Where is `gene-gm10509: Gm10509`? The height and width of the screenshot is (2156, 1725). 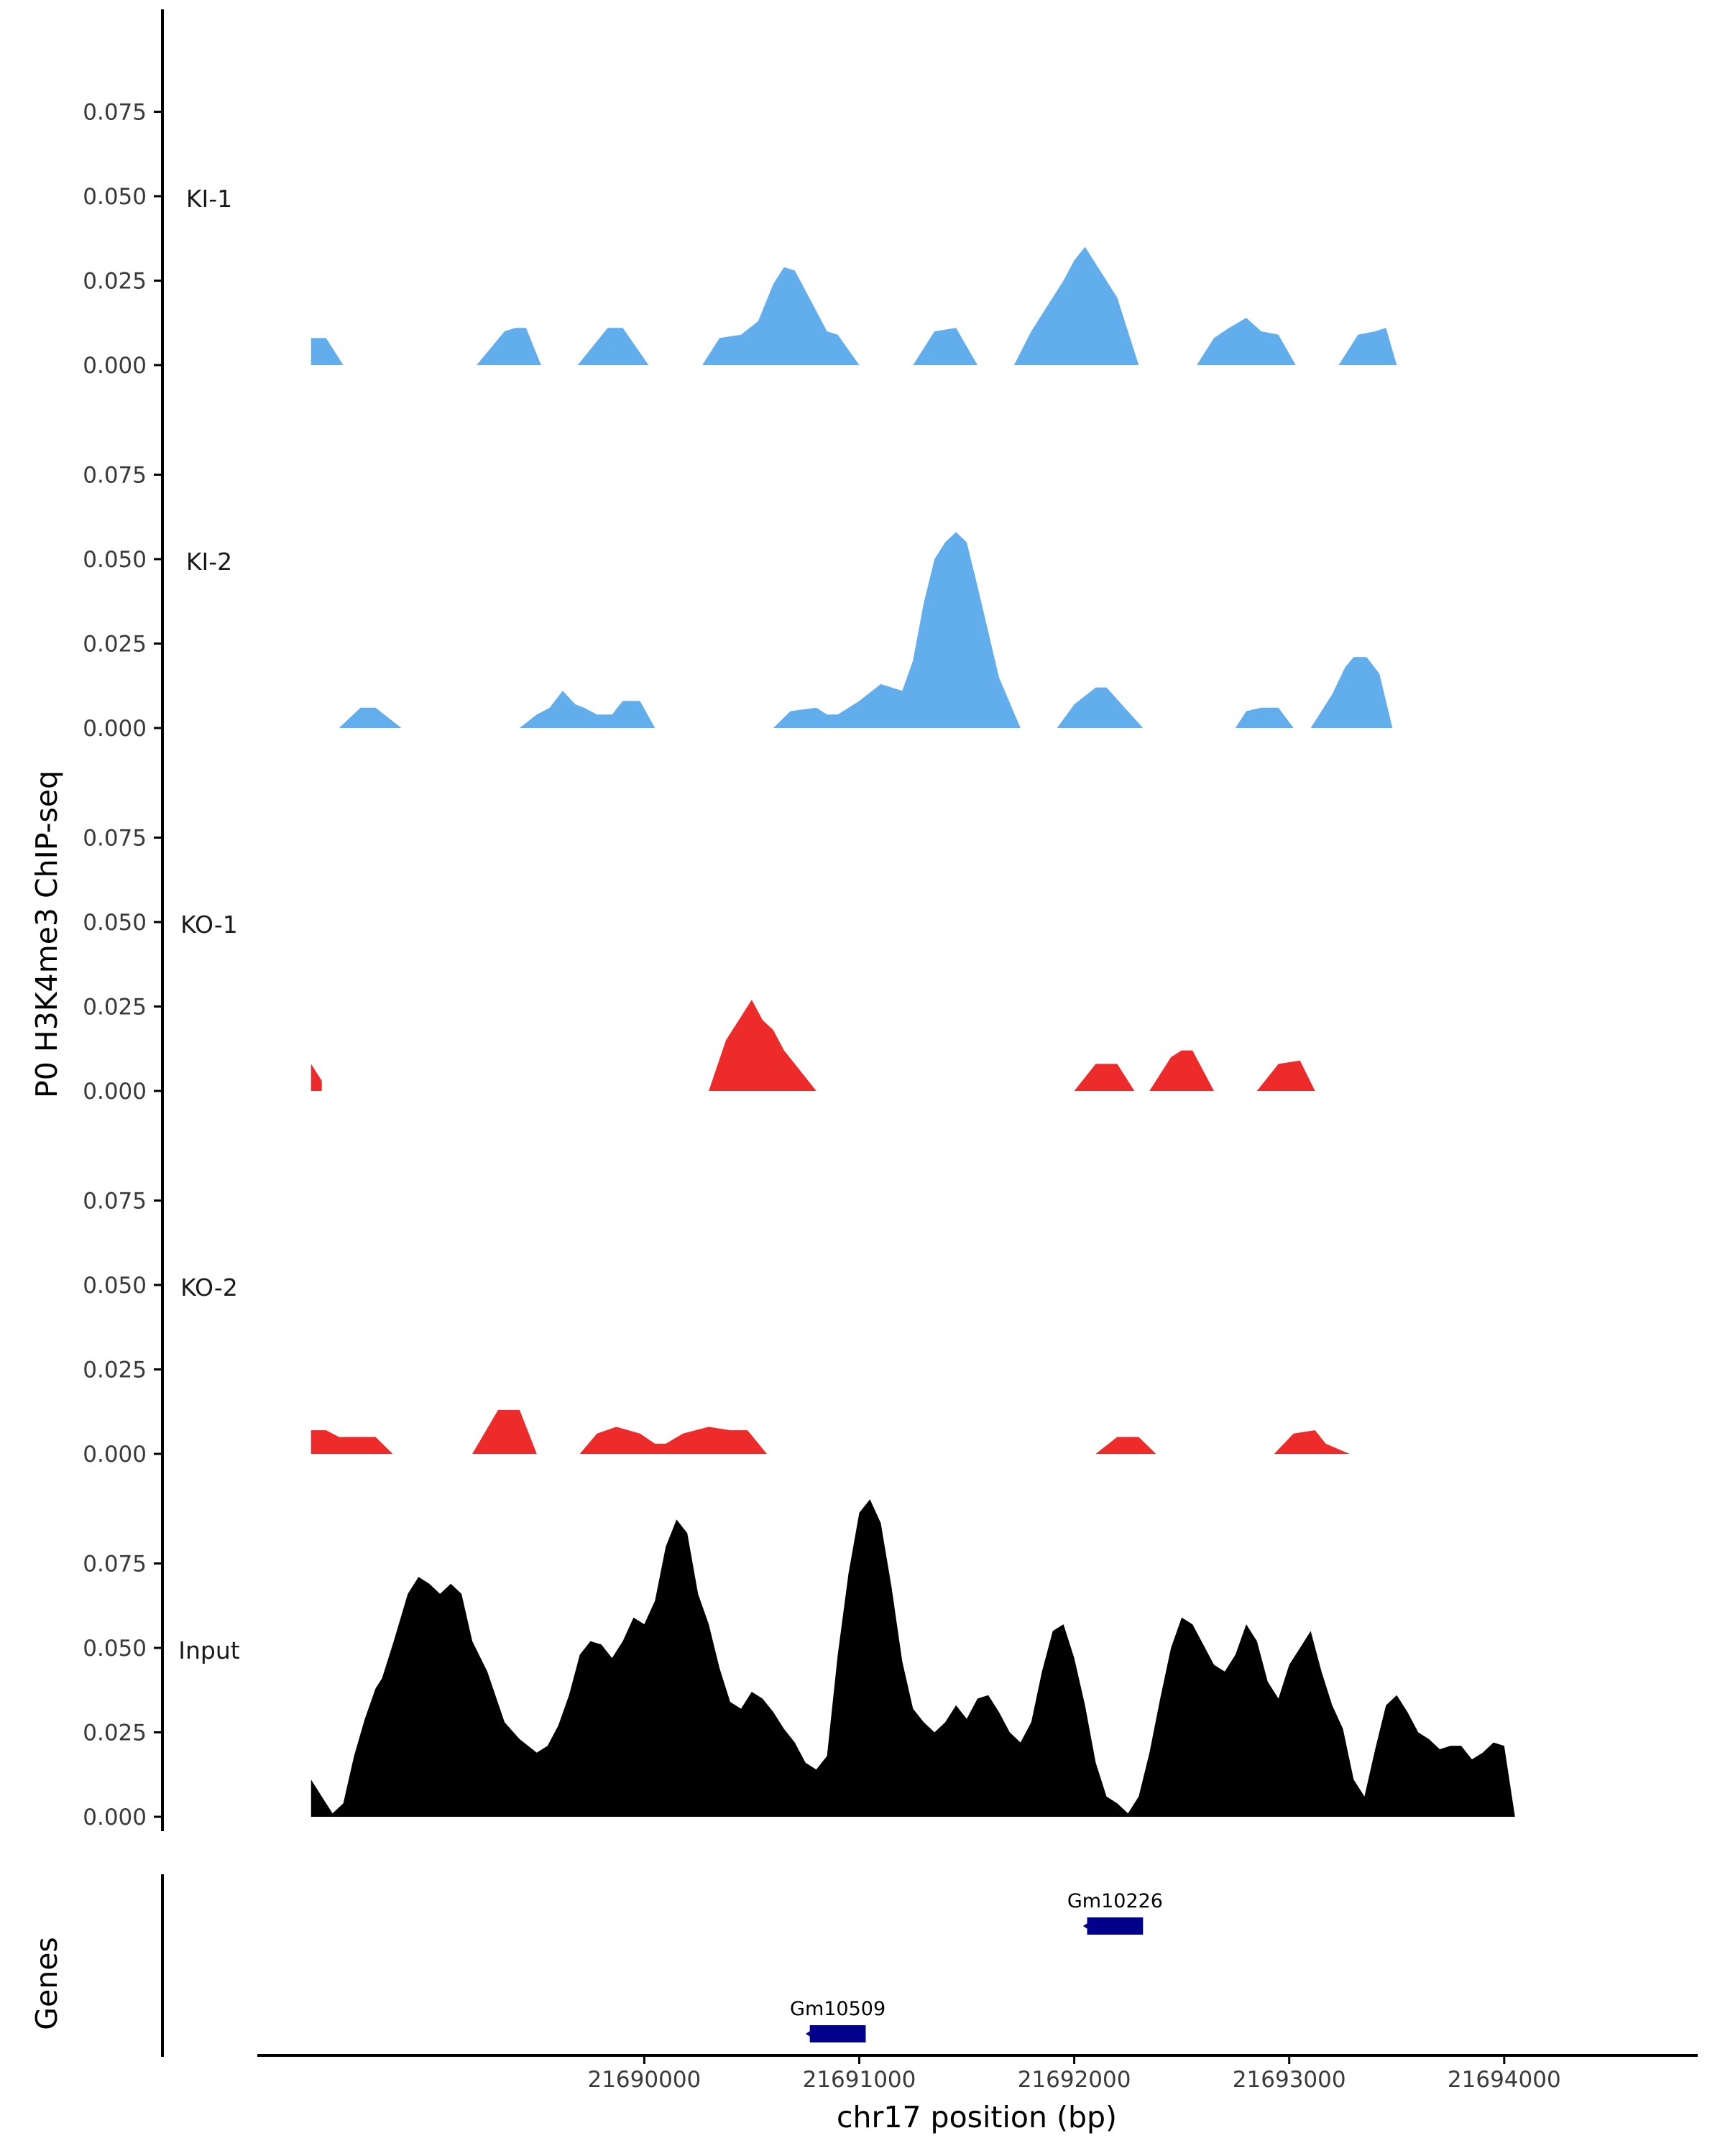 gene-gm10509: Gm10509 is located at coordinates (838, 2020).